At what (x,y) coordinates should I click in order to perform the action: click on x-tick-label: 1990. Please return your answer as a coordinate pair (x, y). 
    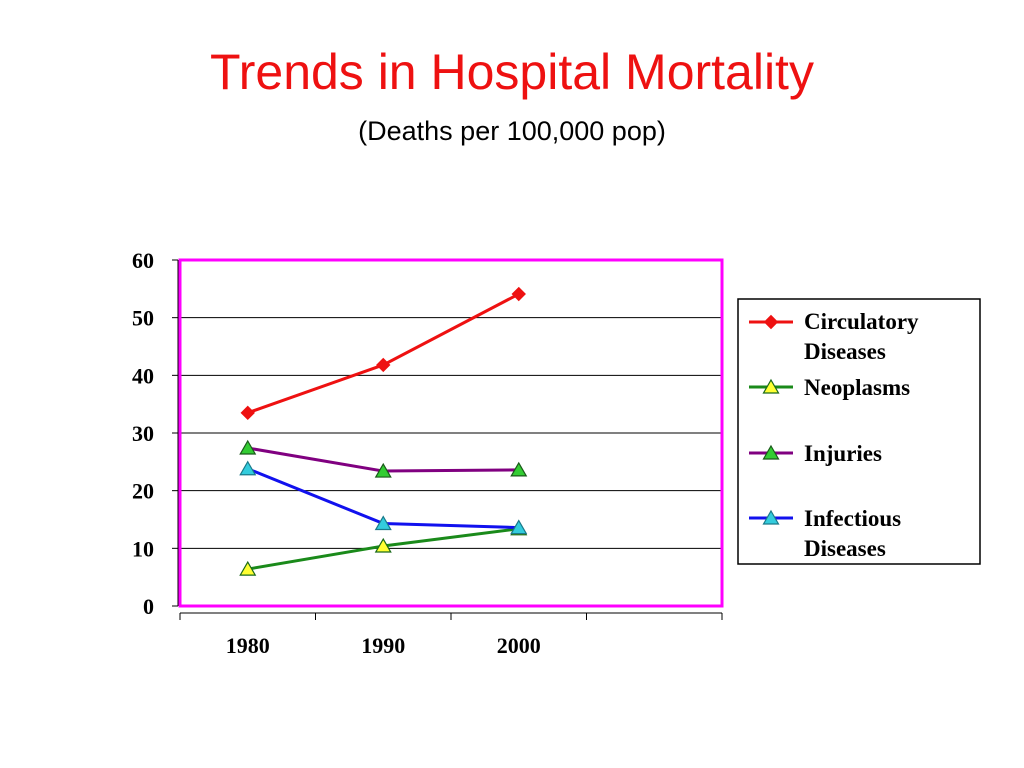
    Looking at the image, I should click on (383, 645).